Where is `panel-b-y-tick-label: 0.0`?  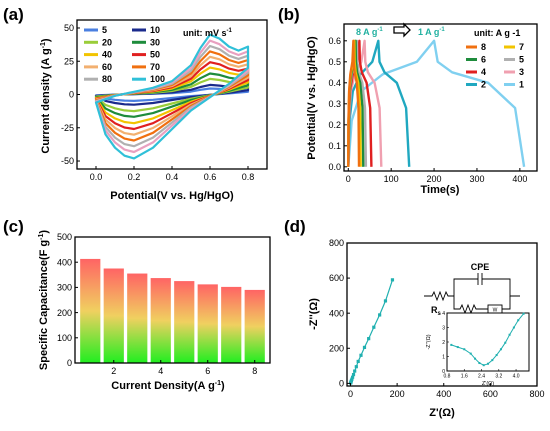 panel-b-y-tick-label: 0.0 is located at coordinates (334, 167).